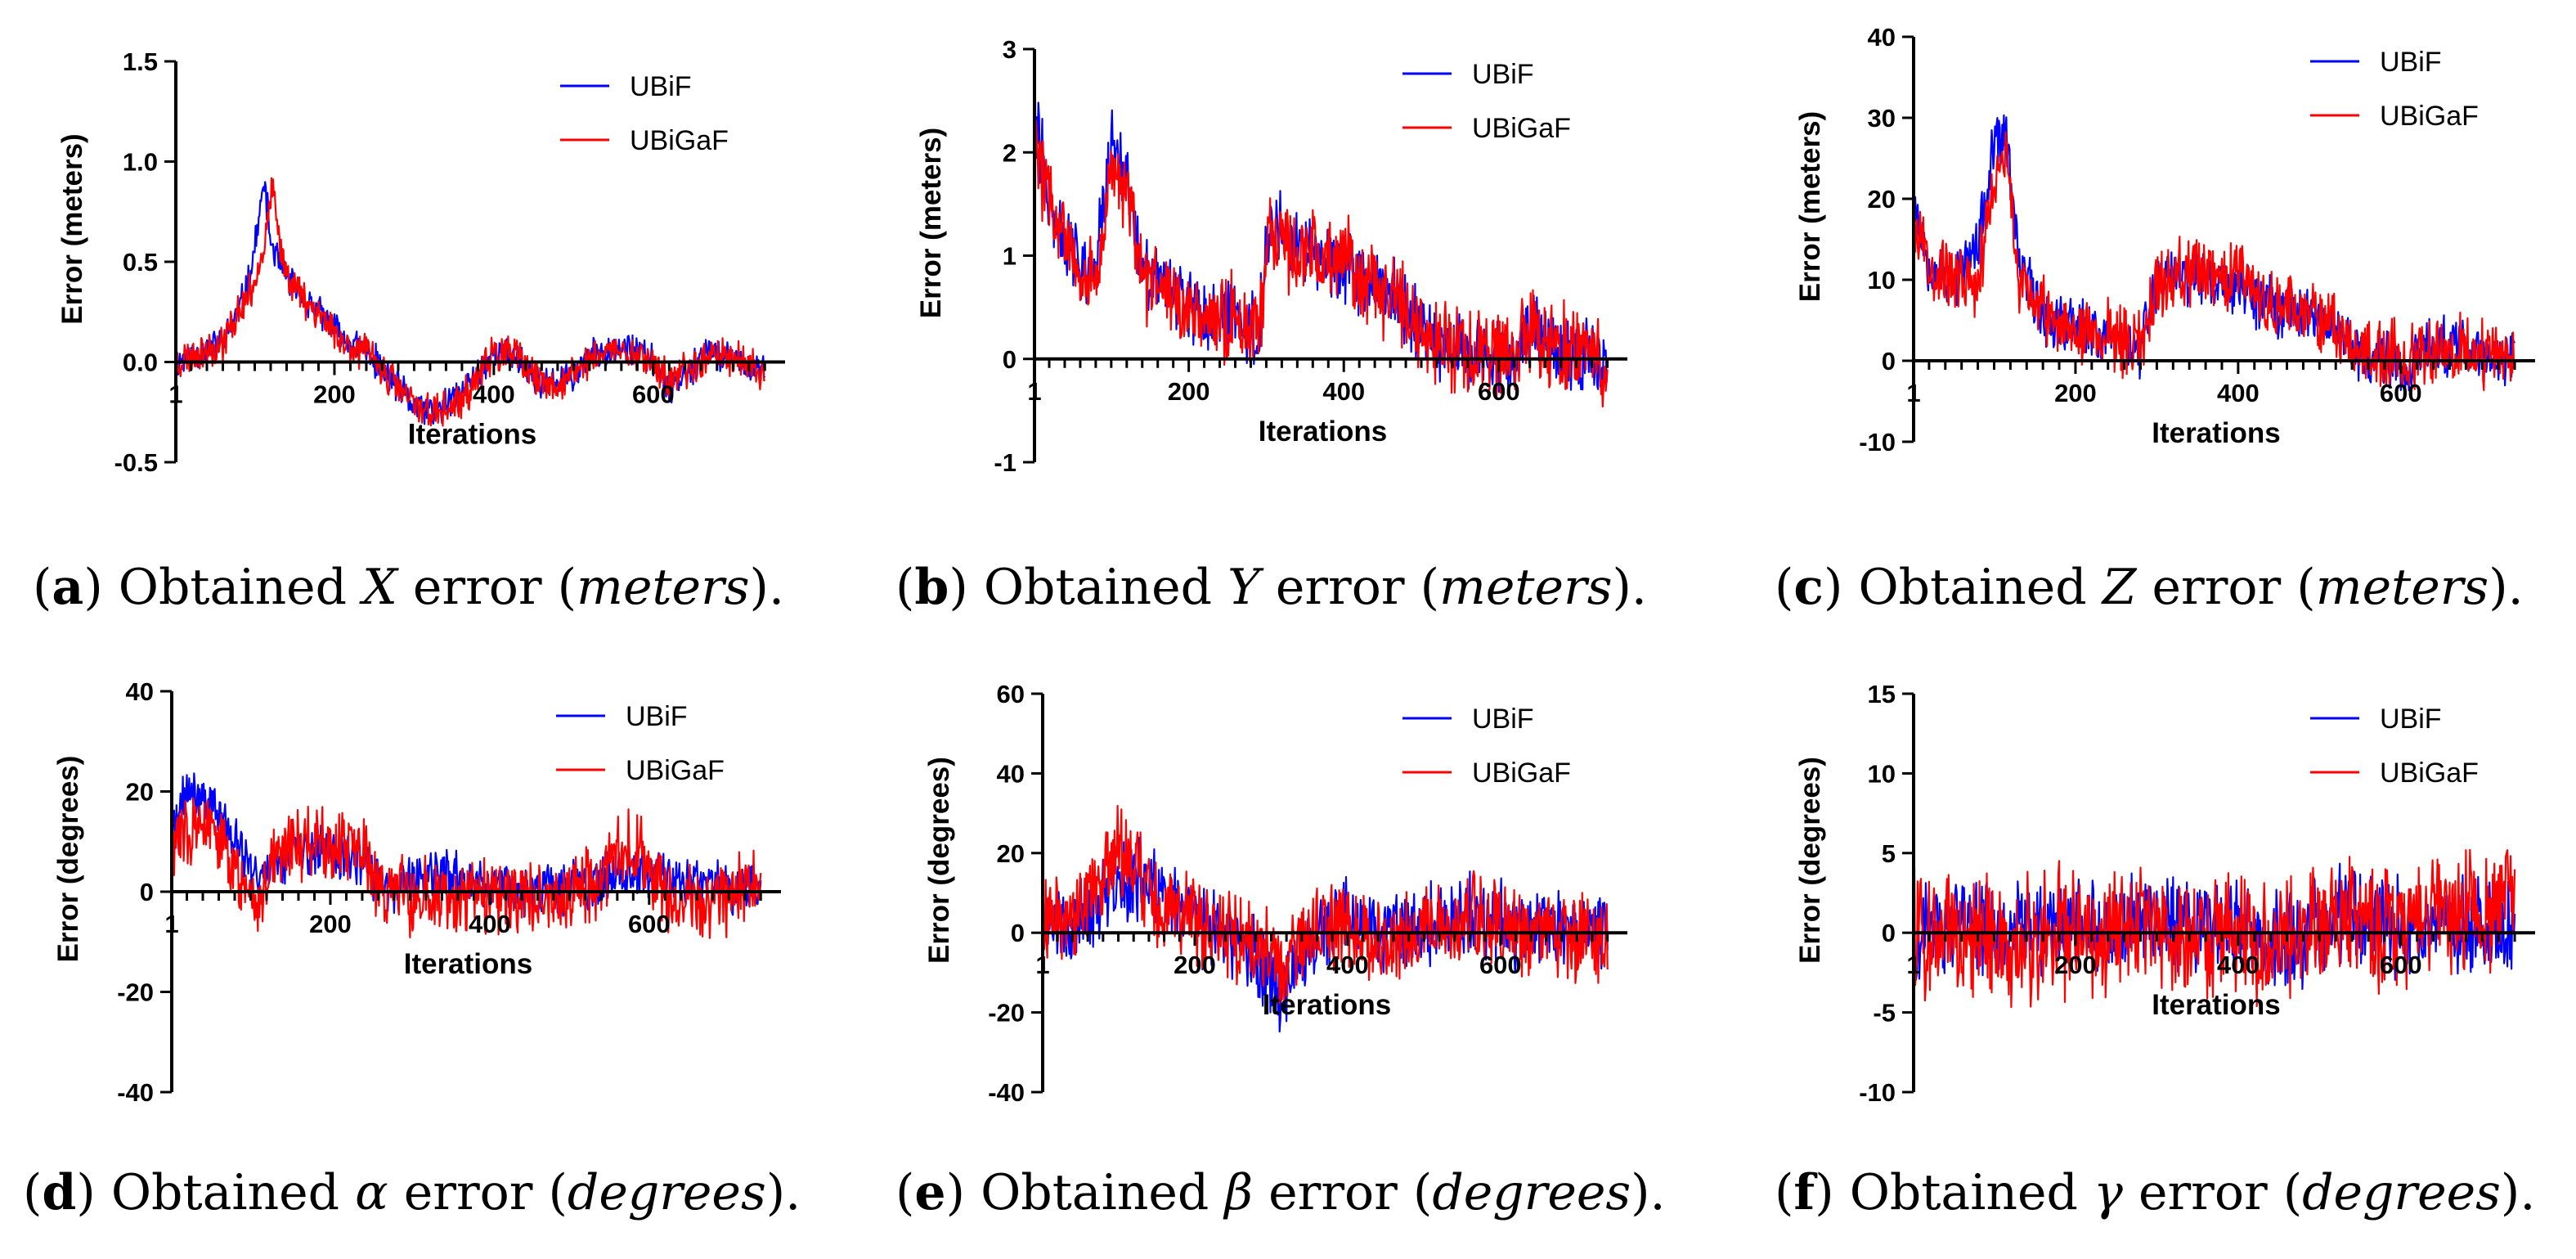 The image size is (2576, 1259). Describe the element at coordinates (1882, 118) in the screenshot. I see `y-tick-label: 30` at that location.